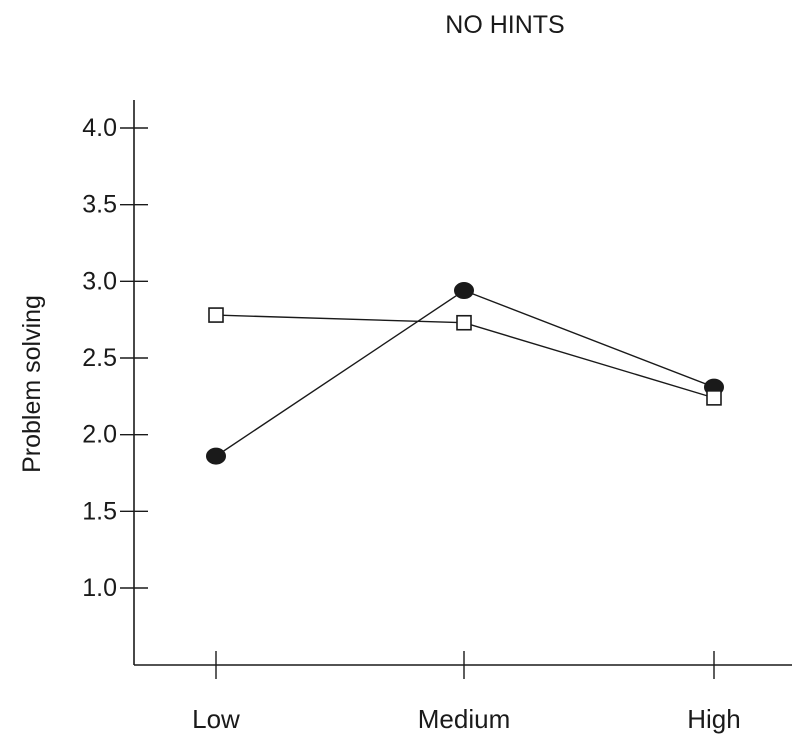  I want to click on y-tick-label: 3.0, so click(99, 281).